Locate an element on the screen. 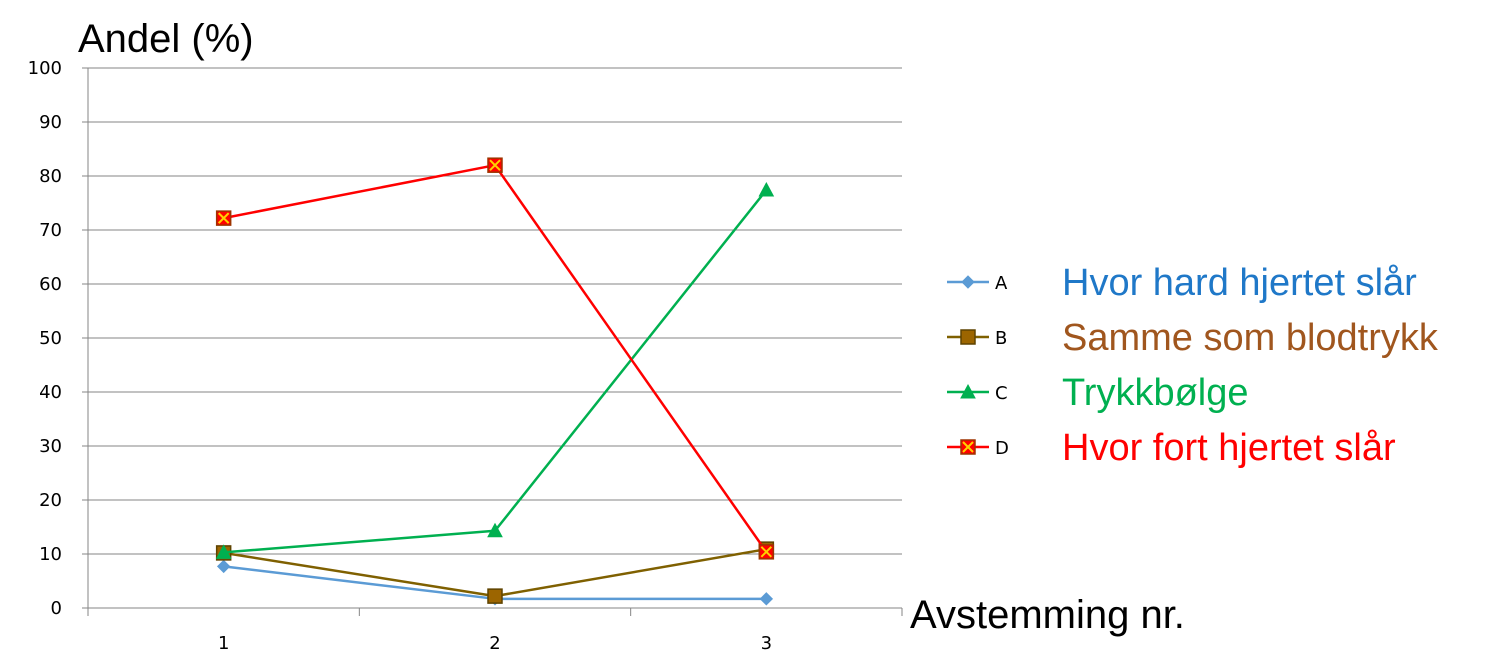 This screenshot has width=1506, height=655. y-tick-label: 90 is located at coordinates (50, 122).